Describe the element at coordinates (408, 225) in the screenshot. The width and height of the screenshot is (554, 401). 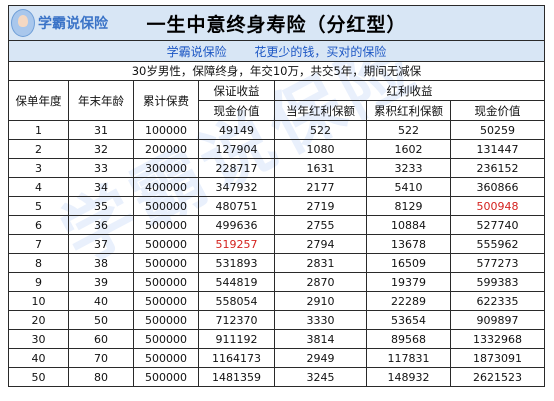
I see `cell-cumulative-bonus: 10884` at that location.